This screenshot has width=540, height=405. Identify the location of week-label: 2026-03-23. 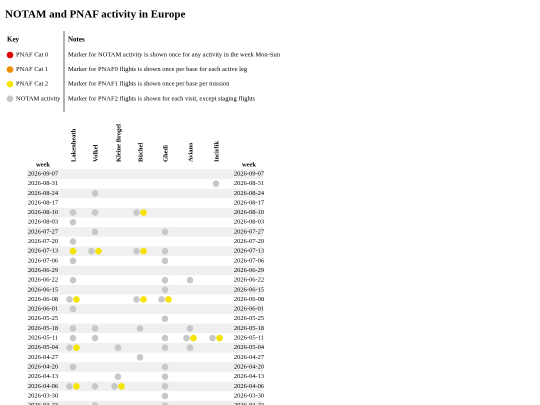
(43, 403).